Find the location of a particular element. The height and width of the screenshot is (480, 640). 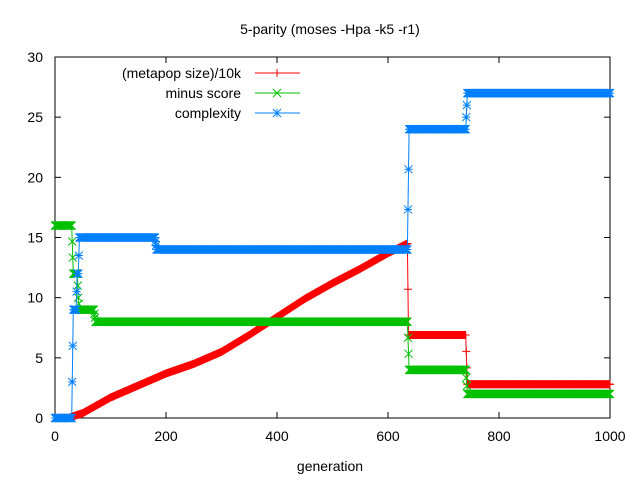

legend-label: minus score is located at coordinates (204, 93).